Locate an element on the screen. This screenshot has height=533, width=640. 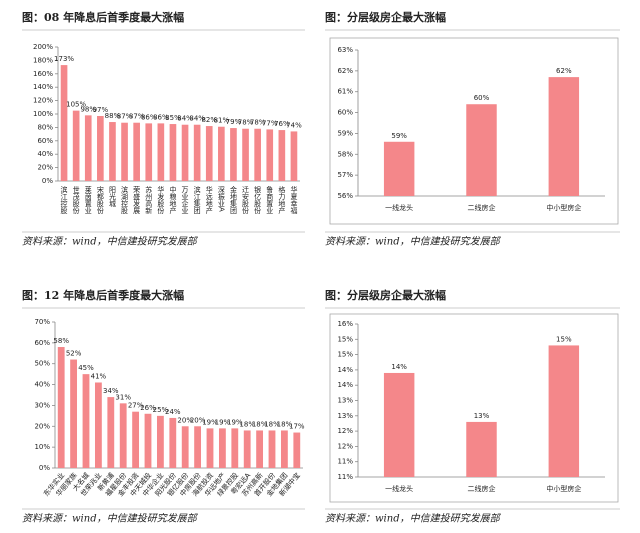
x-tick-label: 华夏幸福 is located at coordinates (294, 200).